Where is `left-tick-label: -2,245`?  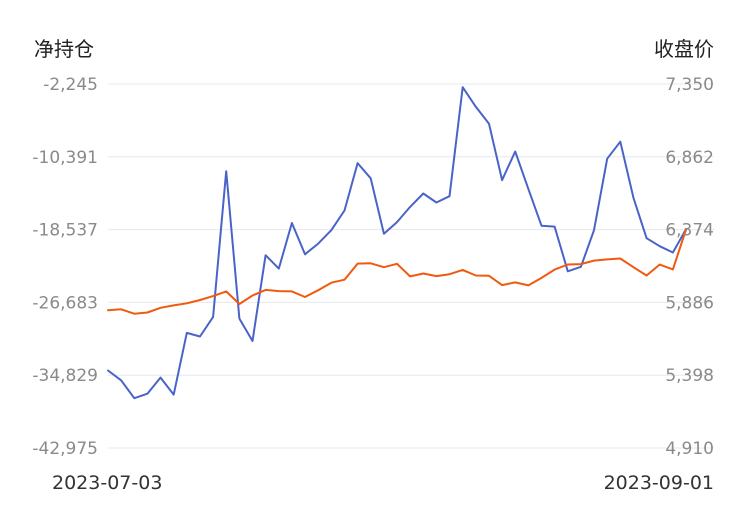 left-tick-label: -2,245 is located at coordinates (70, 85).